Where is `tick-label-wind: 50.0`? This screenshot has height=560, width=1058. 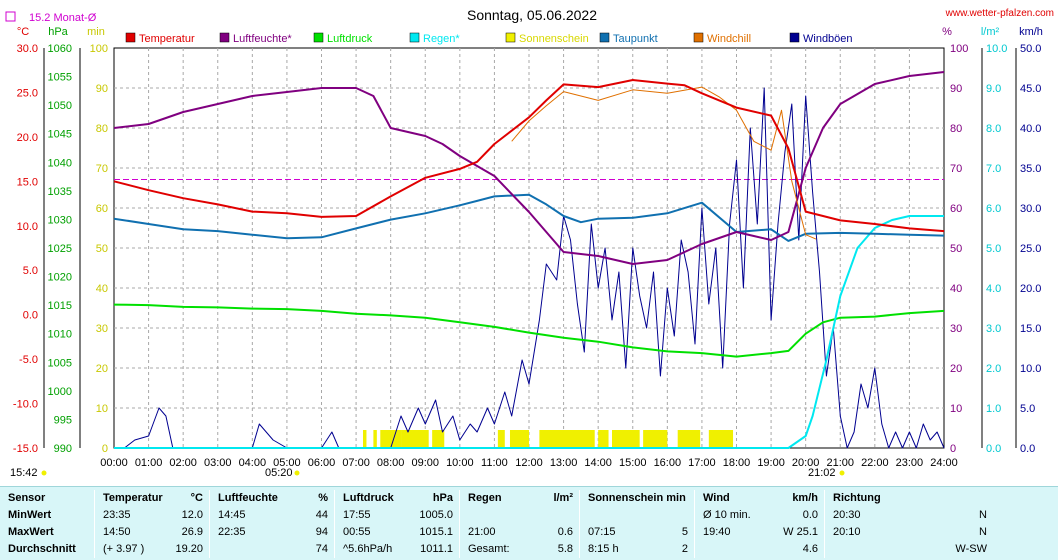 tick-label-wind: 50.0 is located at coordinates (1030, 49).